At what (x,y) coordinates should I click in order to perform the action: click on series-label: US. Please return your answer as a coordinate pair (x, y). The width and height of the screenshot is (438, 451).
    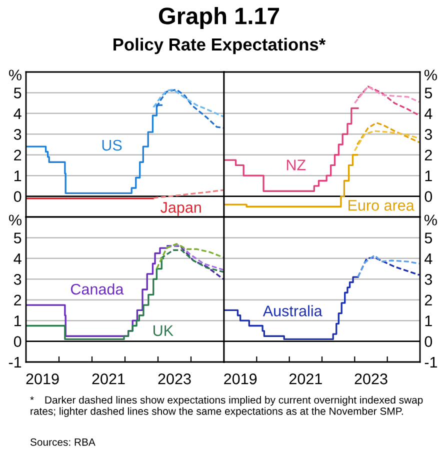
    Looking at the image, I should click on (112, 145).